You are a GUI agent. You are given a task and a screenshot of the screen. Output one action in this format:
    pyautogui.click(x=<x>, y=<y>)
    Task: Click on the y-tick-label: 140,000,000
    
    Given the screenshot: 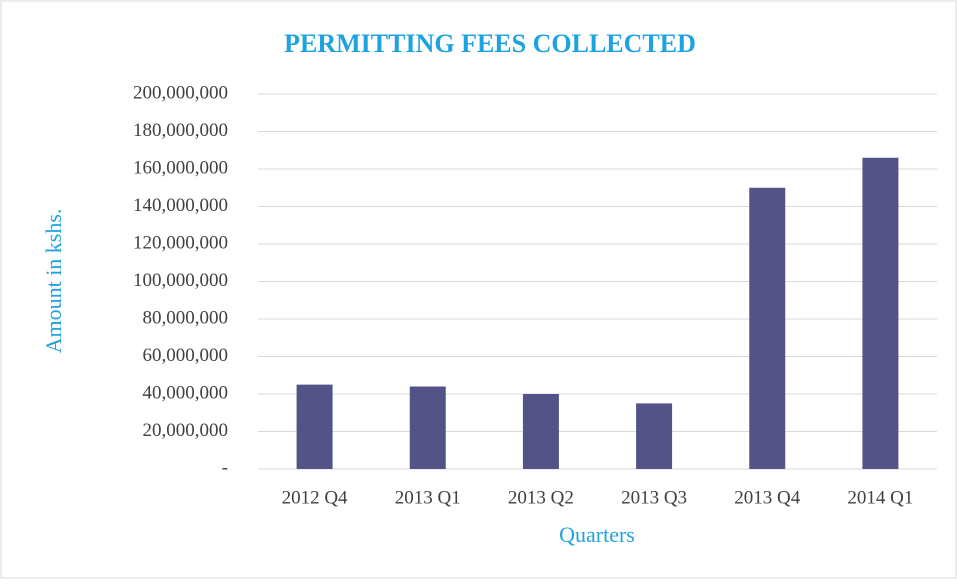 What is the action you would take?
    pyautogui.click(x=180, y=205)
    